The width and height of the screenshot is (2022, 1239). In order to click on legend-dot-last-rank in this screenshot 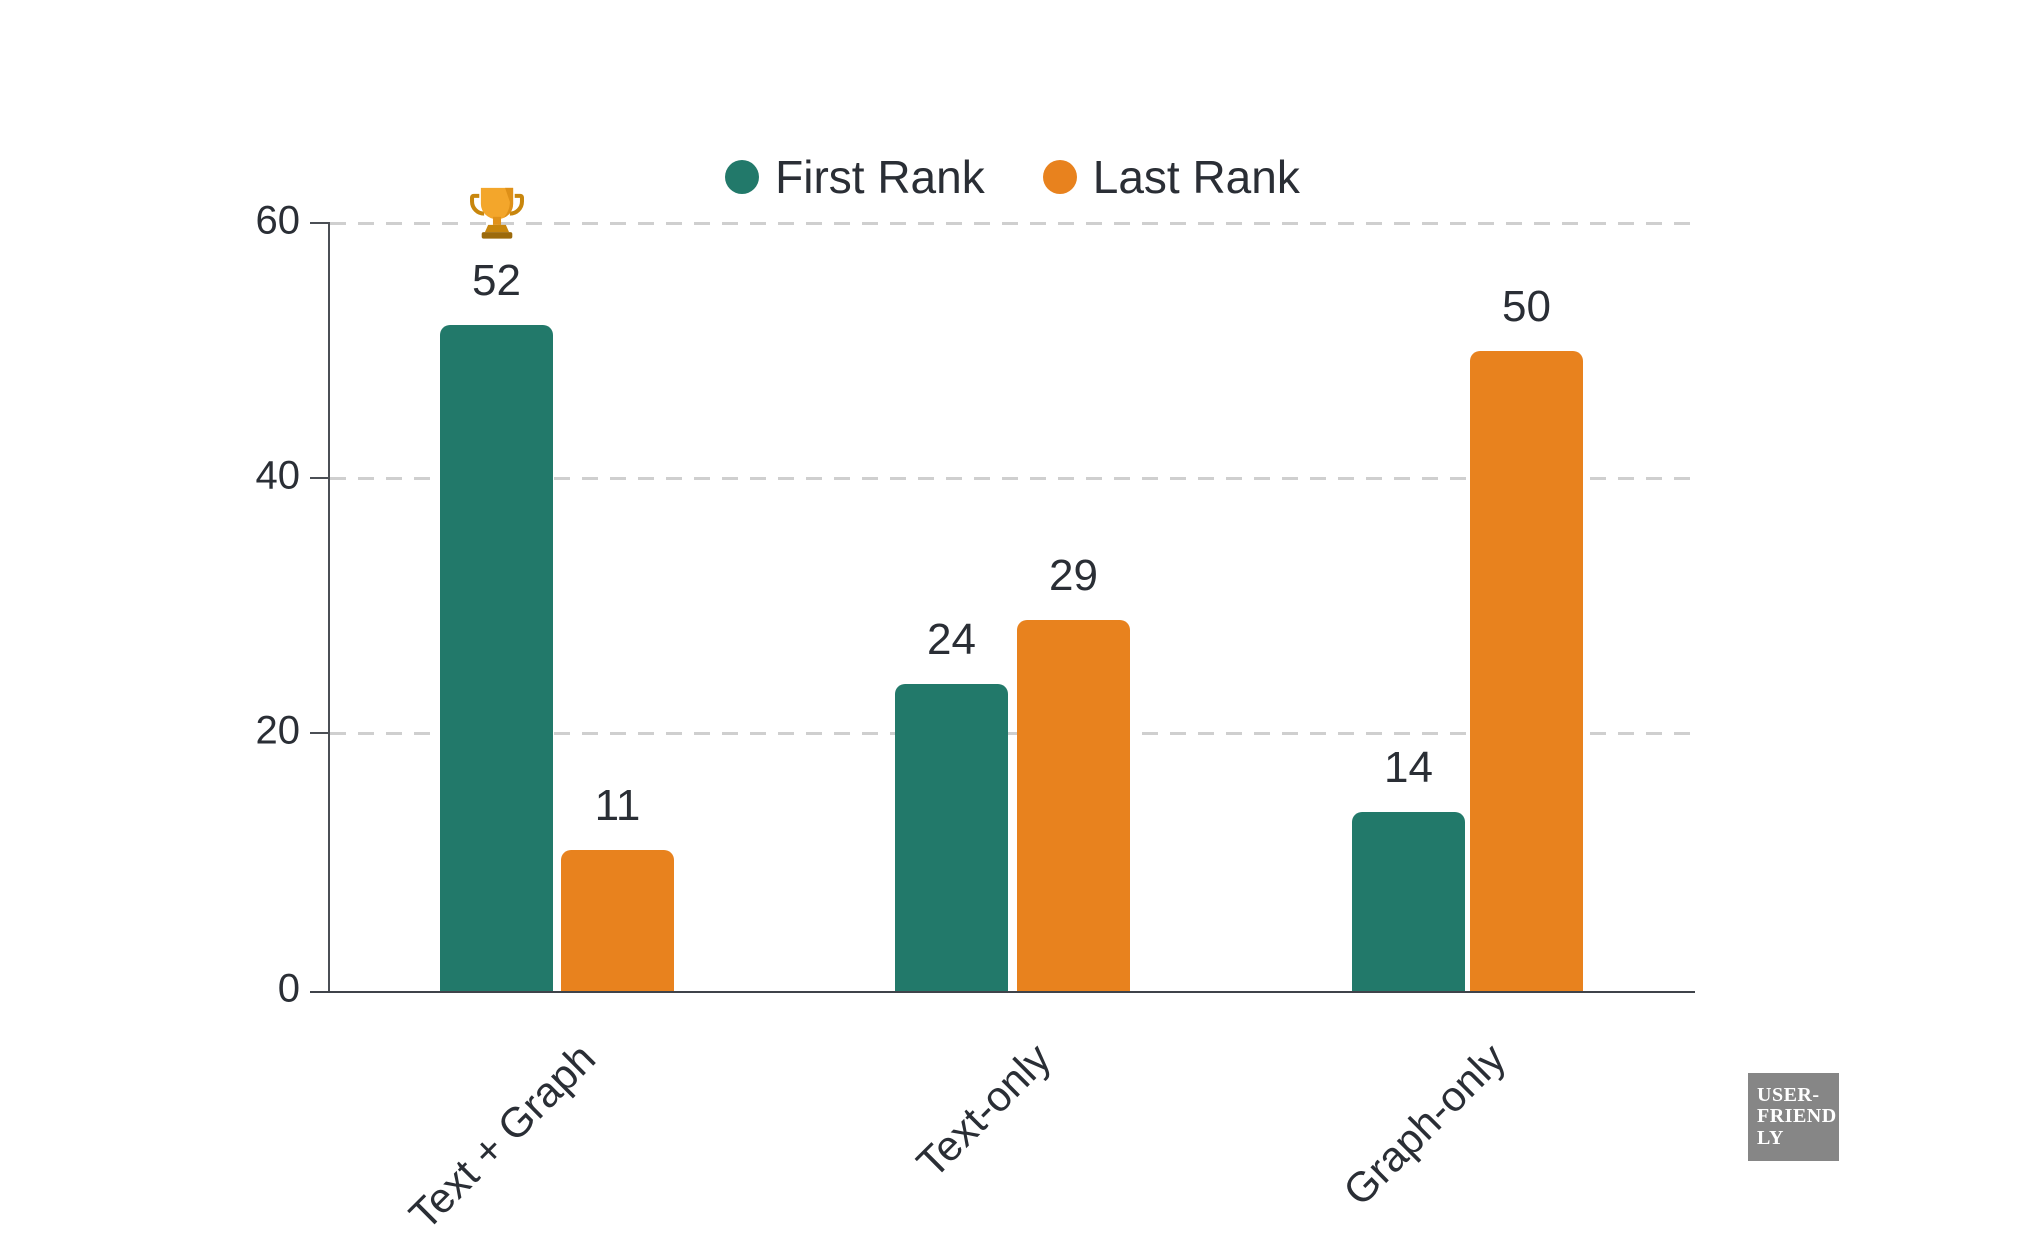, I will do `click(1059, 177)`.